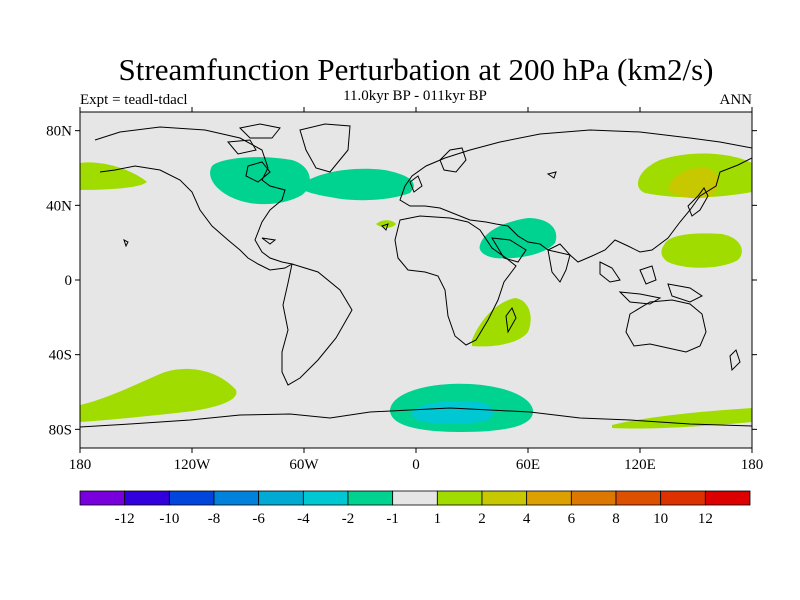 The image size is (800, 600). Describe the element at coordinates (60, 356) in the screenshot. I see `lat-tick-label: 40S` at that location.